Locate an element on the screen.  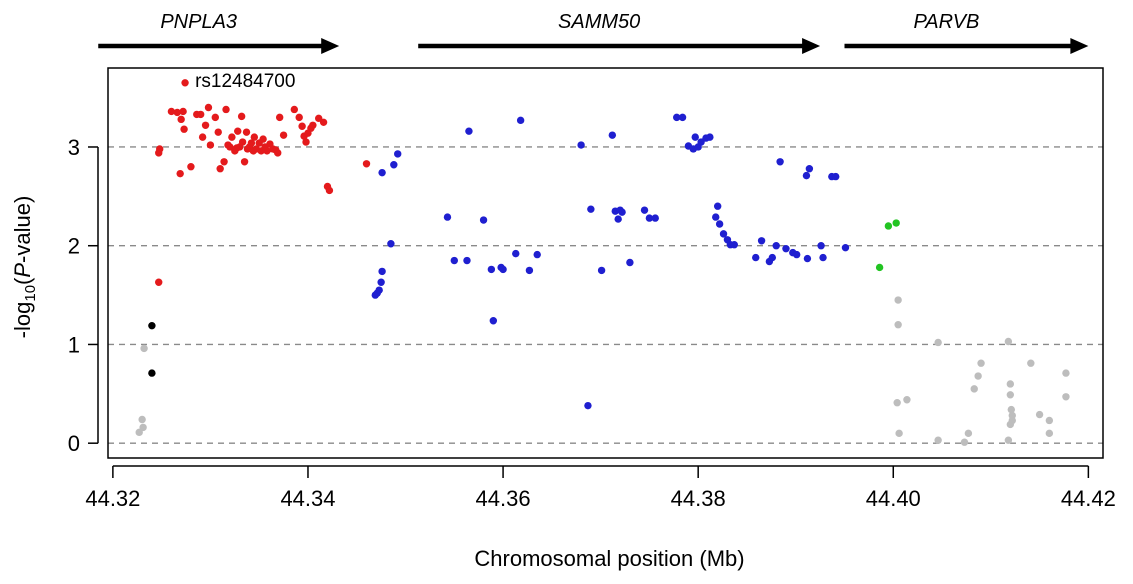
gene-label: SAMM50 is located at coordinates (599, 22).